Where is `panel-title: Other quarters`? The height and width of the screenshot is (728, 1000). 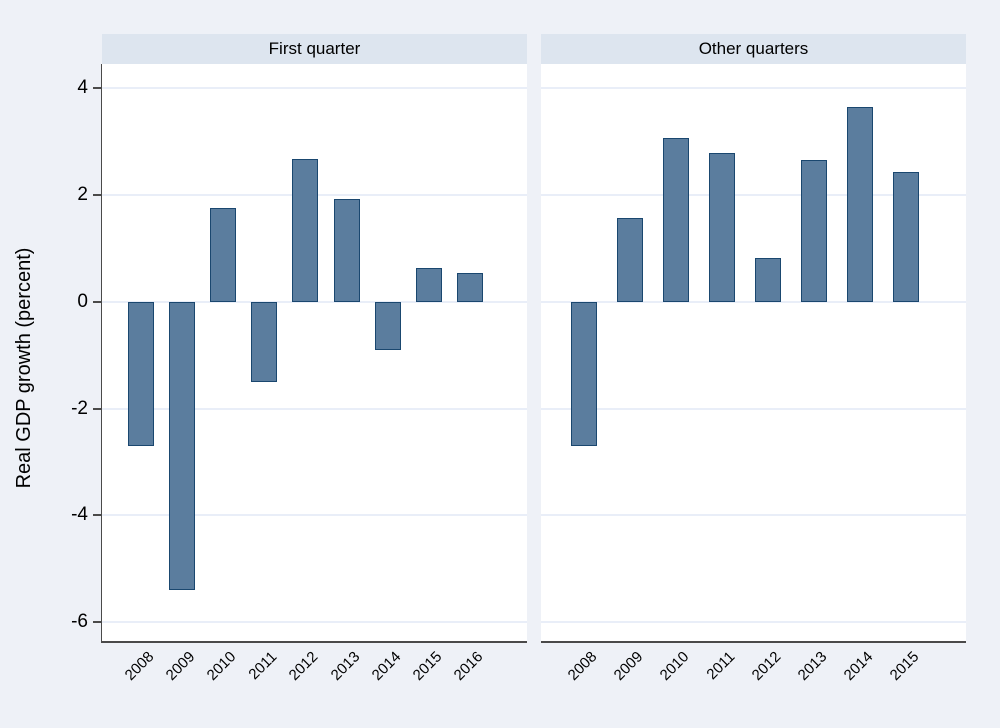
panel-title: Other quarters is located at coordinates (753, 48).